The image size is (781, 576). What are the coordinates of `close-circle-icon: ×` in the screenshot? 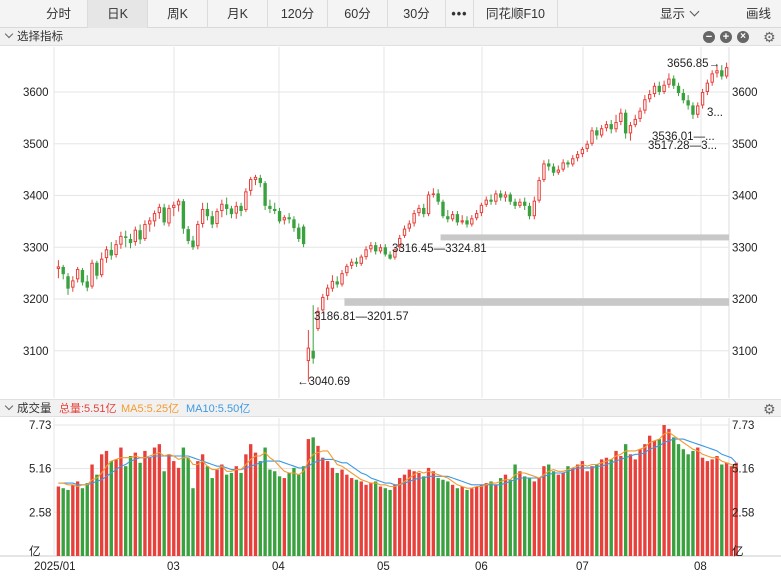 It's located at (743, 37).